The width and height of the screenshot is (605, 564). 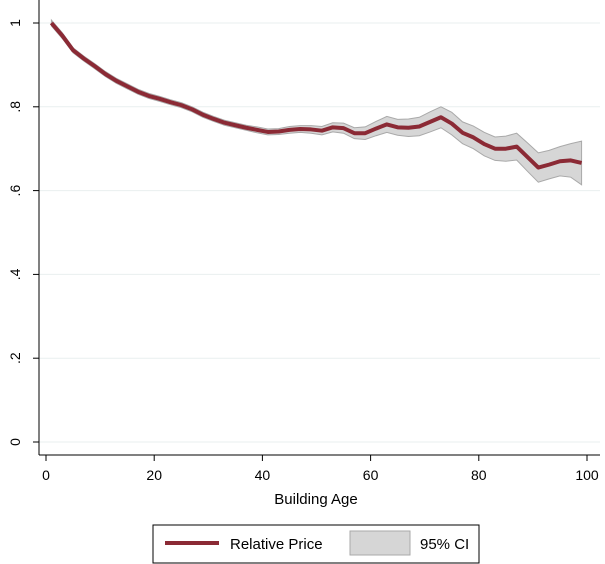 What do you see at coordinates (15, 23) in the screenshot?
I see `y-tick-label-5: 1` at bounding box center [15, 23].